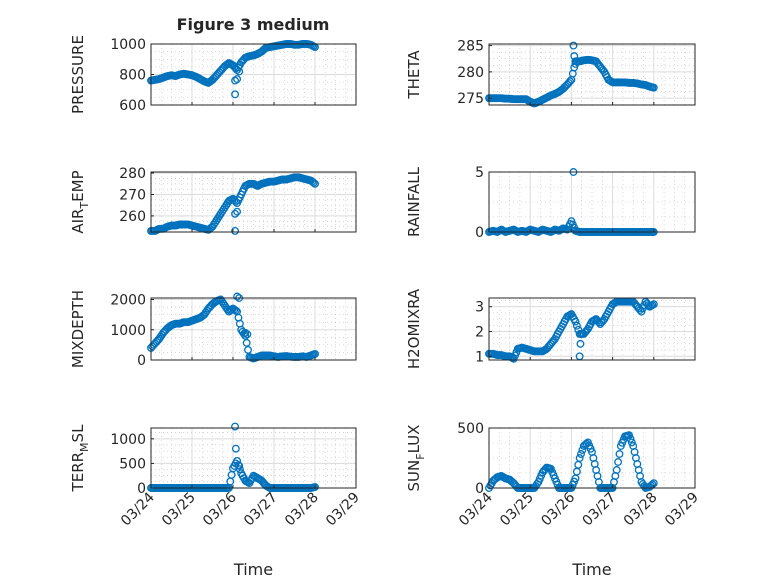 This screenshot has width=778, height=583. I want to click on ylabel-rainfall: RAINFALL, so click(414, 201).